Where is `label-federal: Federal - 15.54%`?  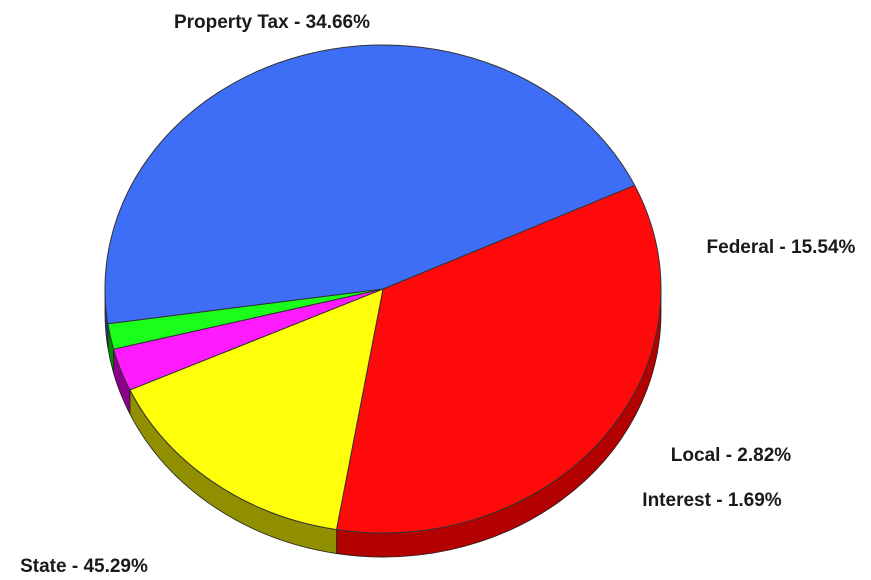 label-federal: Federal - 15.54% is located at coordinates (781, 247).